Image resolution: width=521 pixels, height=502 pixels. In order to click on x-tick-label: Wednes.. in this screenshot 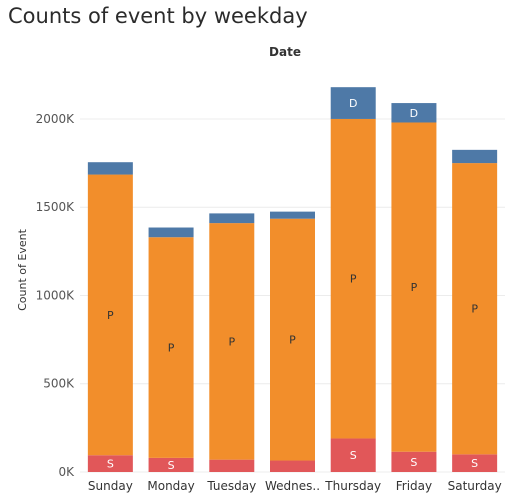, I will do `click(292, 486)`.